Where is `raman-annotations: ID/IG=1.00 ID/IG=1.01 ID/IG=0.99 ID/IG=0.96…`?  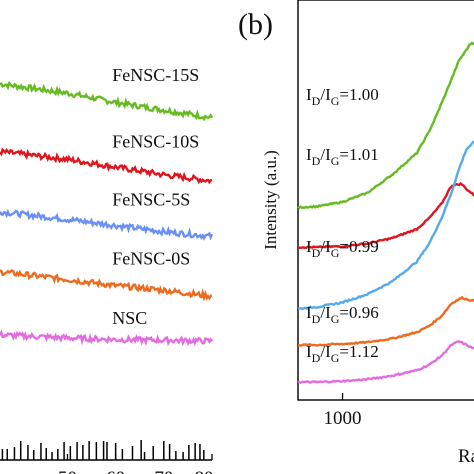 raman-annotations: ID/IG=1.00 ID/IG=1.01 ID/IG=0.99 ID/IG=0.96… is located at coordinates (342, 225).